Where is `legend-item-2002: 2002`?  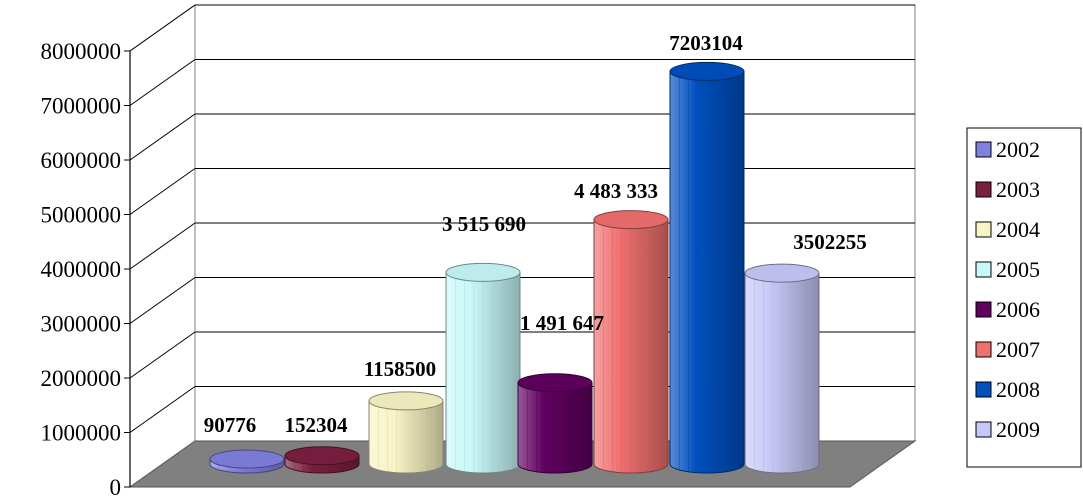
legend-item-2002: 2002 is located at coordinates (1007, 149).